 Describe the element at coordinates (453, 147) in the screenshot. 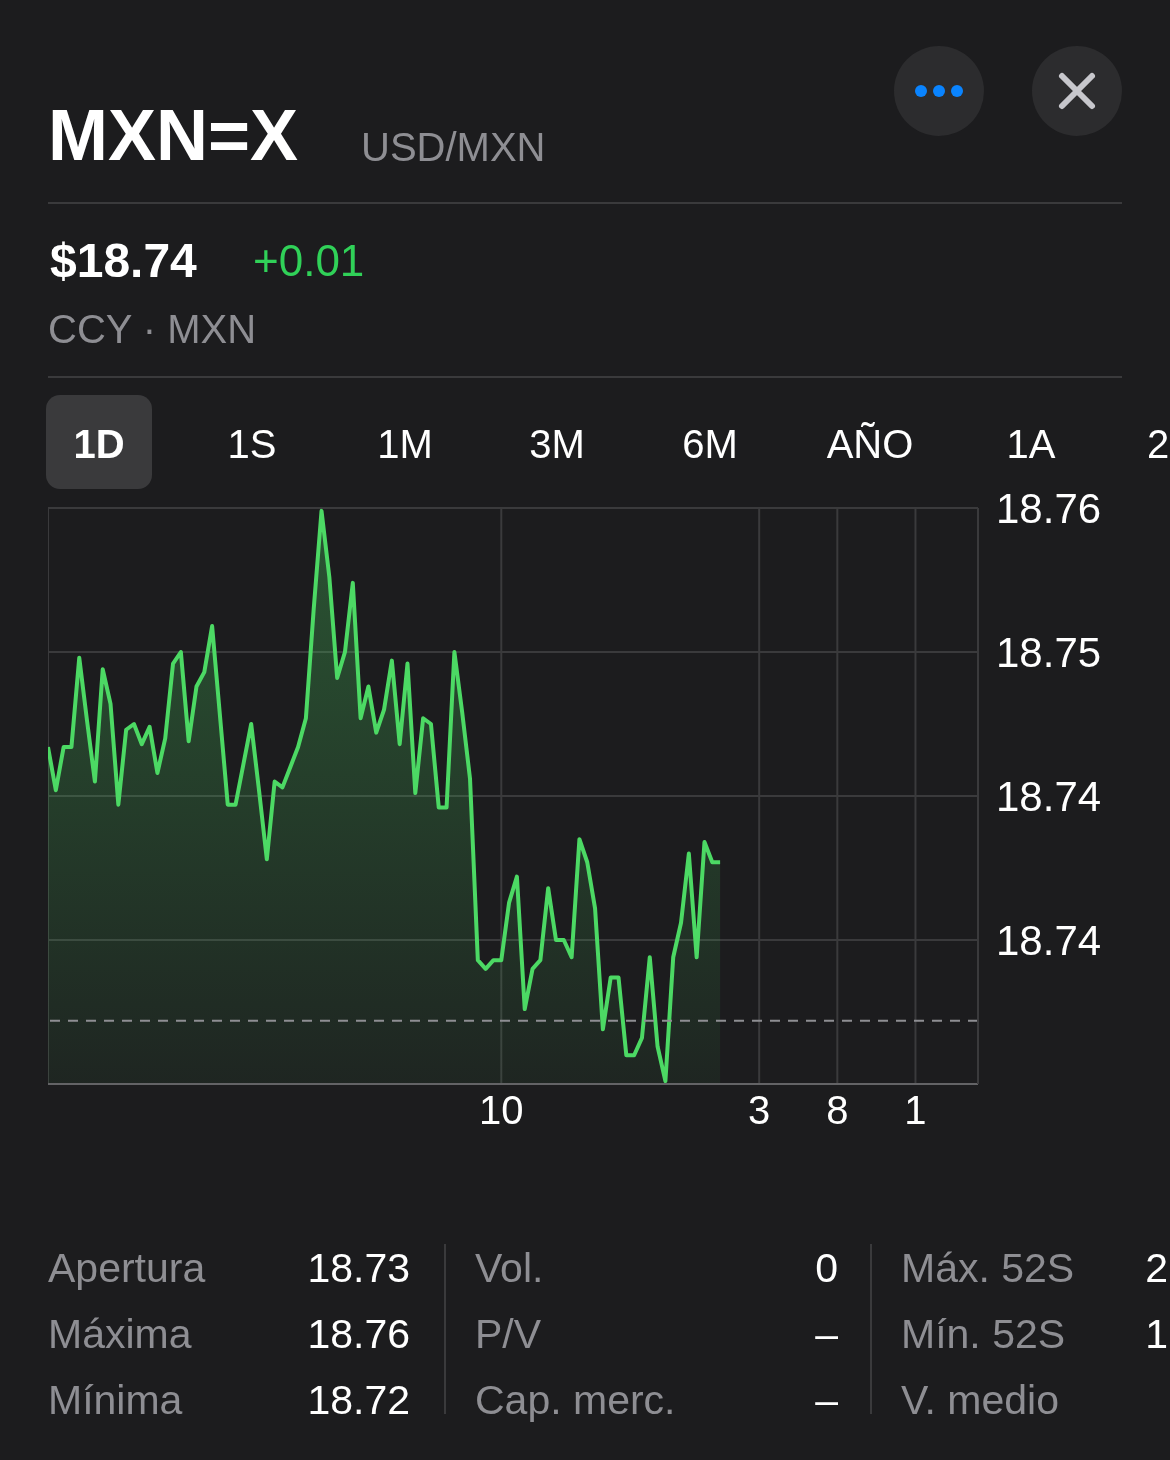

I see `chart-subtitle: USD/MXN` at that location.